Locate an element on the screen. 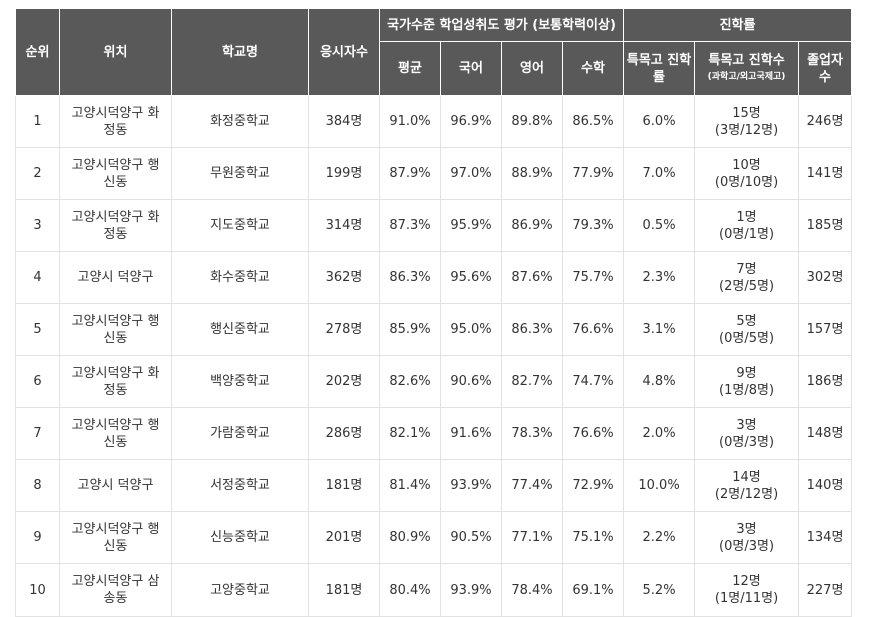 Image resolution: width=889 pixels, height=617 pixels. special-total: 12명 is located at coordinates (746, 581).